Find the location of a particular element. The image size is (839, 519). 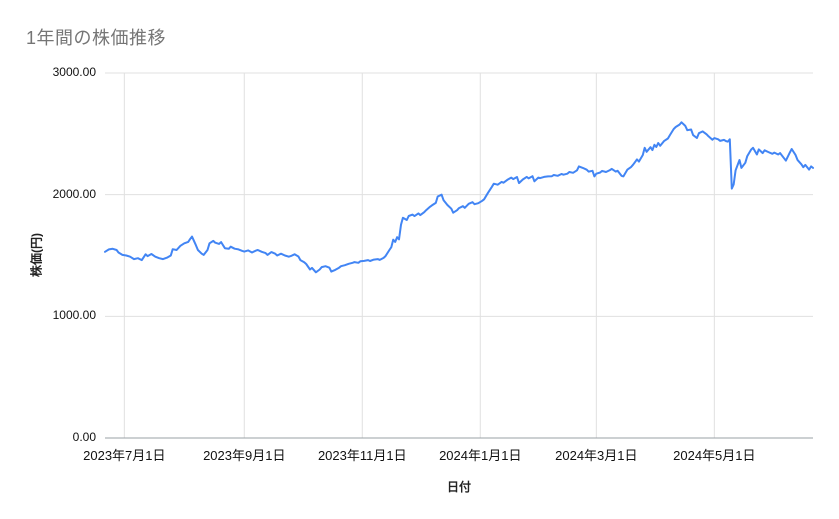

x-tick-label: 2024年1月1日 is located at coordinates (480, 455).